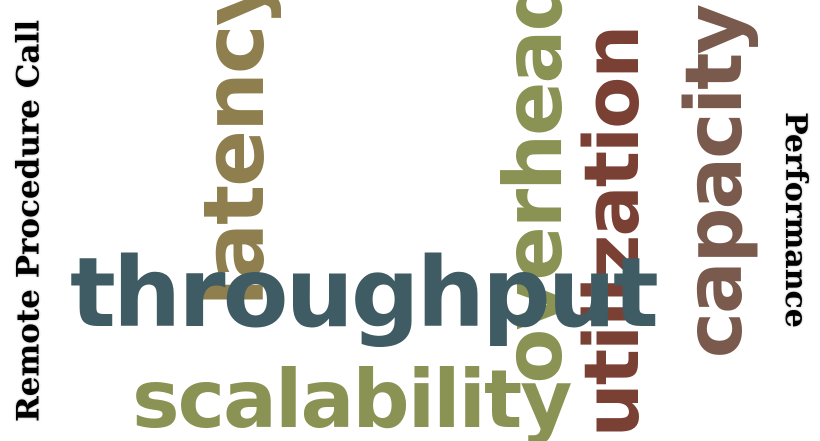  I want to click on word-remote-procedure-call-text: Remote Procedure Call, so click(28, 221).